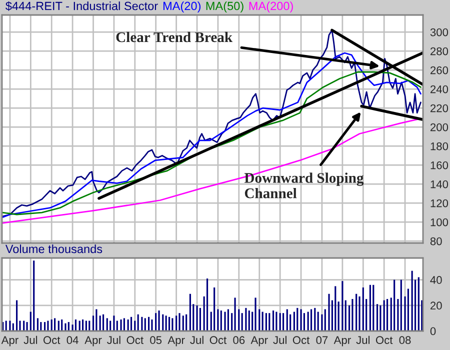 Image resolution: width=450 pixels, height=350 pixels. What do you see at coordinates (156, 340) in the screenshot?
I see `x-tick-label: 05` at bounding box center [156, 340].